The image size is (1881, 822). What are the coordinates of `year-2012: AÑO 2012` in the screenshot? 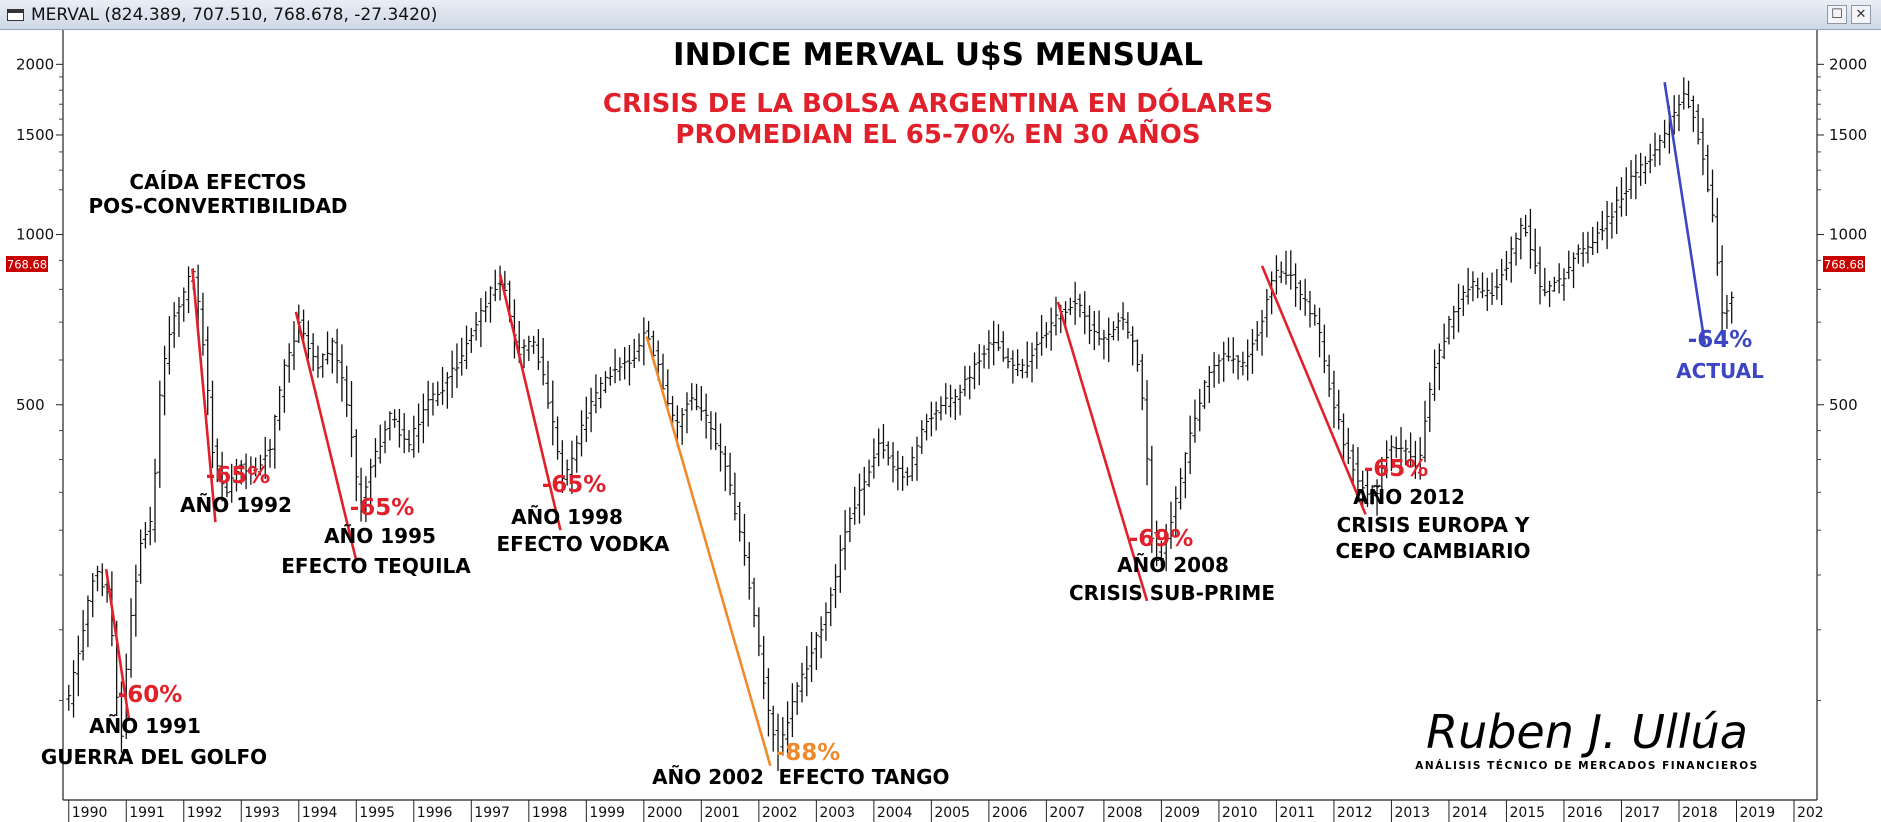 It's located at (1409, 497).